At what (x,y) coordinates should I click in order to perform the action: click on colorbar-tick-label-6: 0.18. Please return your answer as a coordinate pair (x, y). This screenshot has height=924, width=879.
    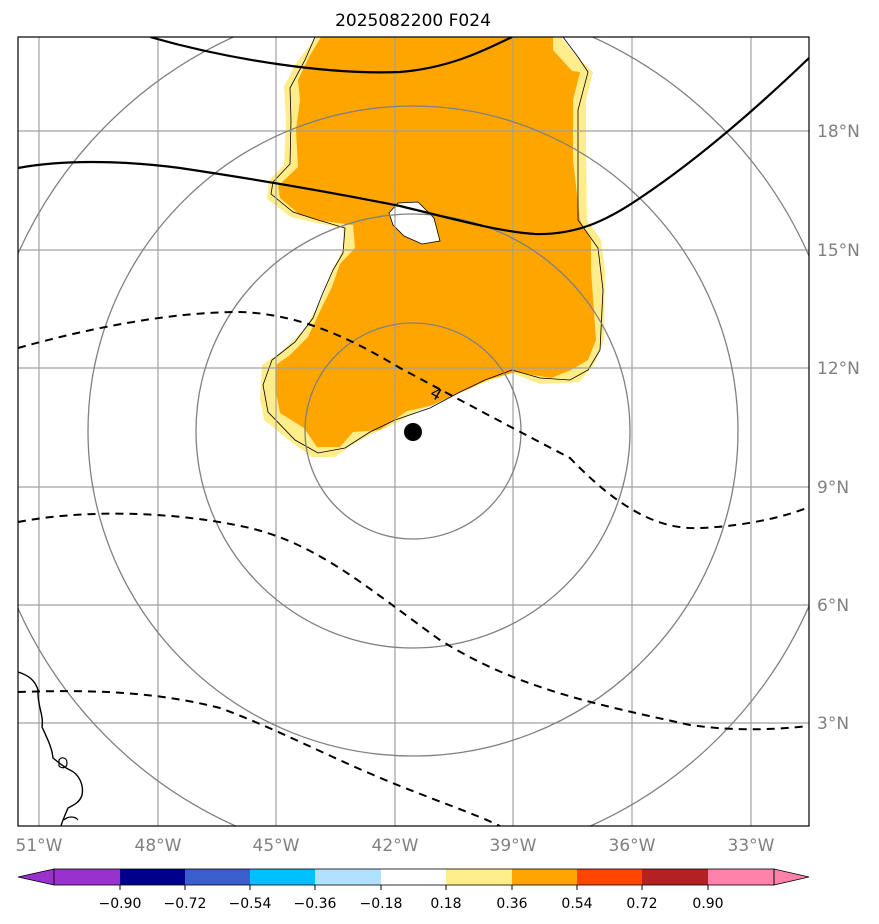
    Looking at the image, I should click on (445, 904).